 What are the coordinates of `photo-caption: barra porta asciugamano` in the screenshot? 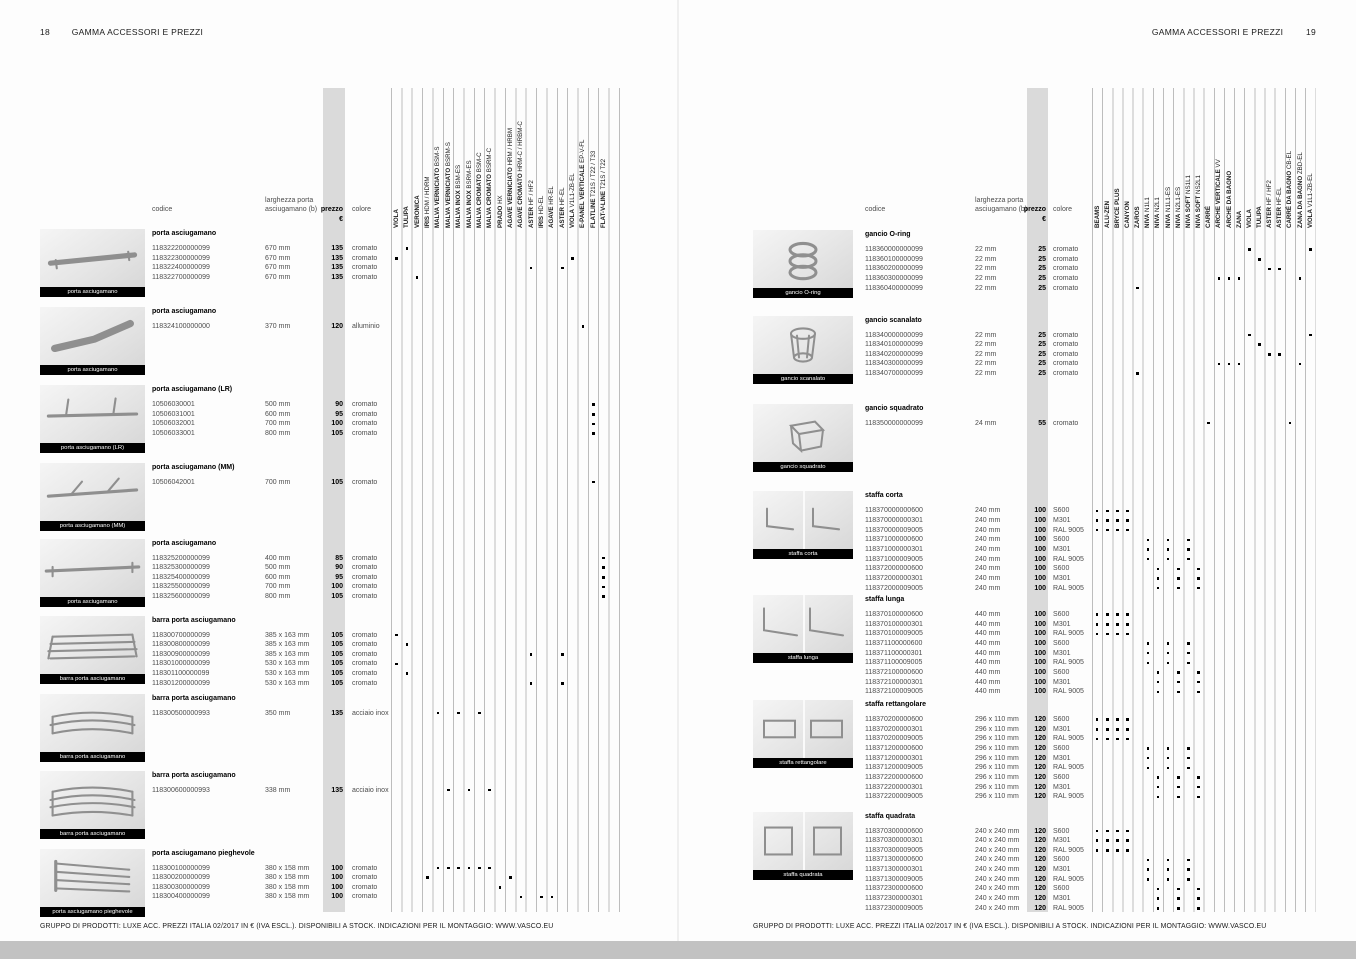 It's located at (92, 678).